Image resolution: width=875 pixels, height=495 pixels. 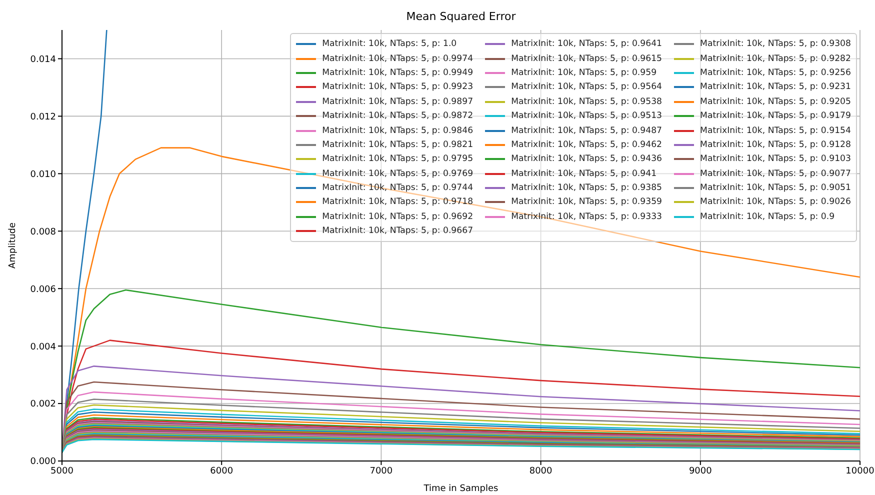 What do you see at coordinates (398, 202) in the screenshot?
I see `legend-label: MatrixInit: 10k, NTaps: 5, p: 0.9718` at bounding box center [398, 202].